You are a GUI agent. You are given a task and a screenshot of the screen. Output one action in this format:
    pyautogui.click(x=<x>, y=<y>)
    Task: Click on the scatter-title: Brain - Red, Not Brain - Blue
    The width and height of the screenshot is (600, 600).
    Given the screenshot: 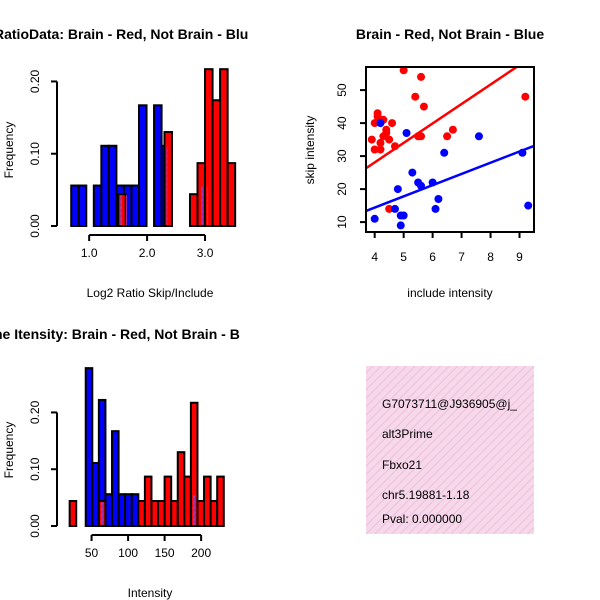 What is the action you would take?
    pyautogui.click(x=450, y=34)
    